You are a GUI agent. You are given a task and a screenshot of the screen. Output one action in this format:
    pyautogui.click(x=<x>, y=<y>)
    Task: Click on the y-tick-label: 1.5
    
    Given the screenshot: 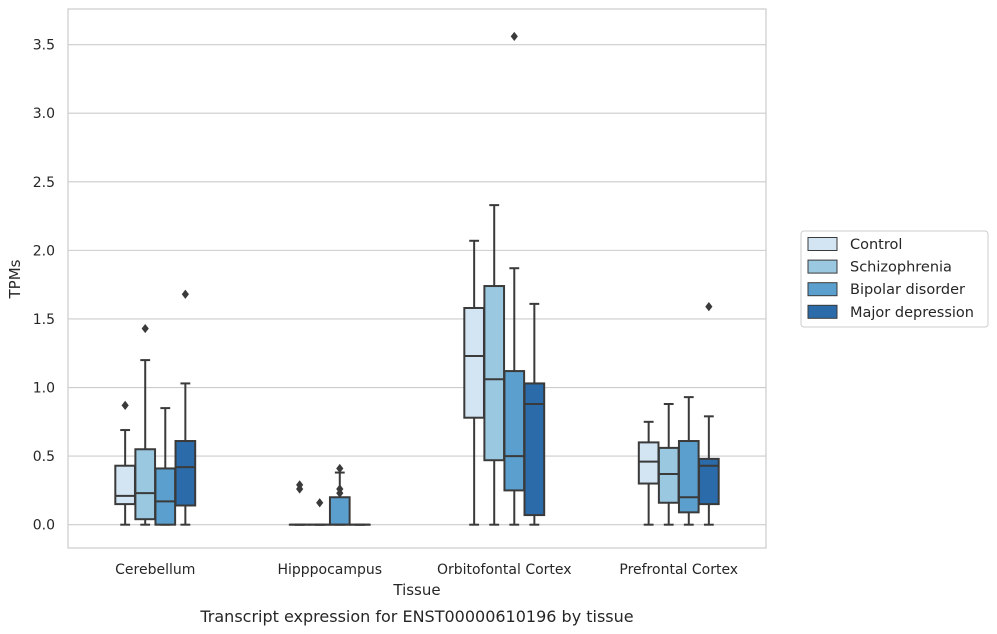 What is the action you would take?
    pyautogui.click(x=44, y=320)
    